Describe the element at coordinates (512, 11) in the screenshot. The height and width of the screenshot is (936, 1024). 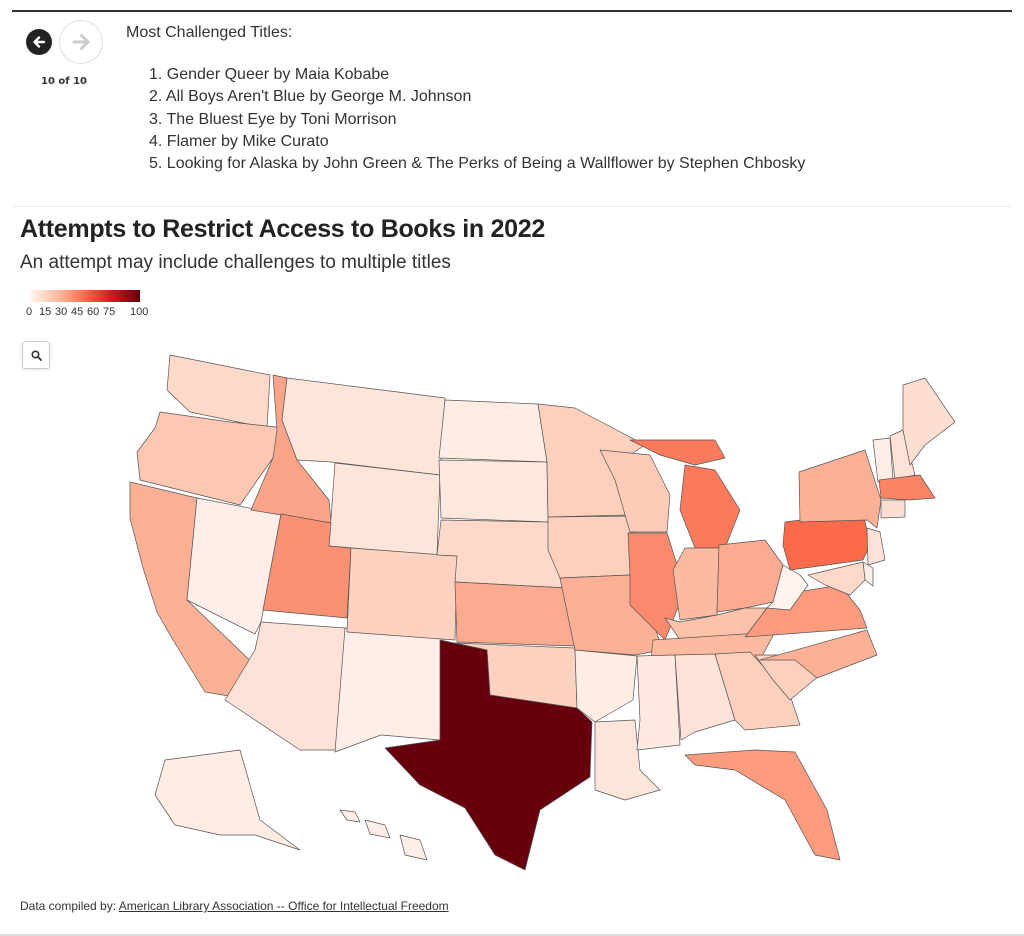
I see `top-divider` at that location.